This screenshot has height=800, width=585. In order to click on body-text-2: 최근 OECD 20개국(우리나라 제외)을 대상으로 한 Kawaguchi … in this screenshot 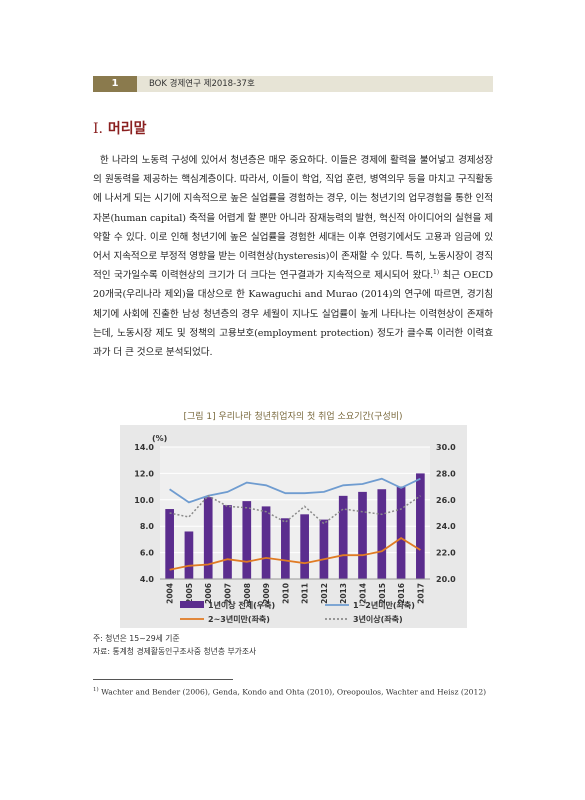, I will do `click(293, 314)`.